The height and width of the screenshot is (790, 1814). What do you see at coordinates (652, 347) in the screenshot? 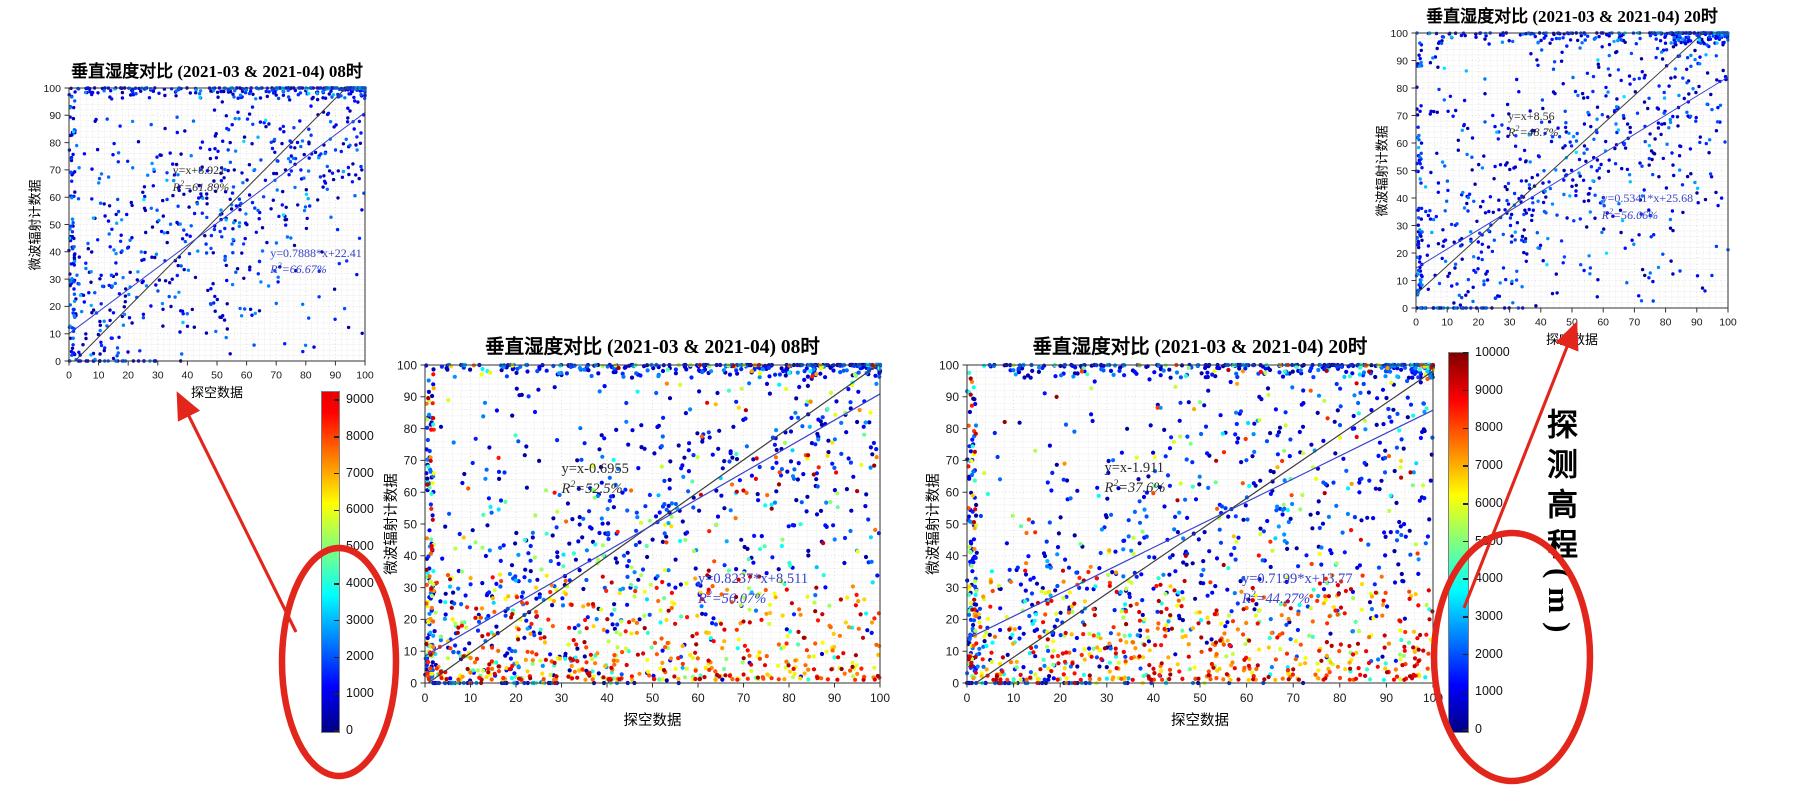
I see `plot-title: 垂直湿度对比 (2021-03 & 2021-04) 08时` at bounding box center [652, 347].